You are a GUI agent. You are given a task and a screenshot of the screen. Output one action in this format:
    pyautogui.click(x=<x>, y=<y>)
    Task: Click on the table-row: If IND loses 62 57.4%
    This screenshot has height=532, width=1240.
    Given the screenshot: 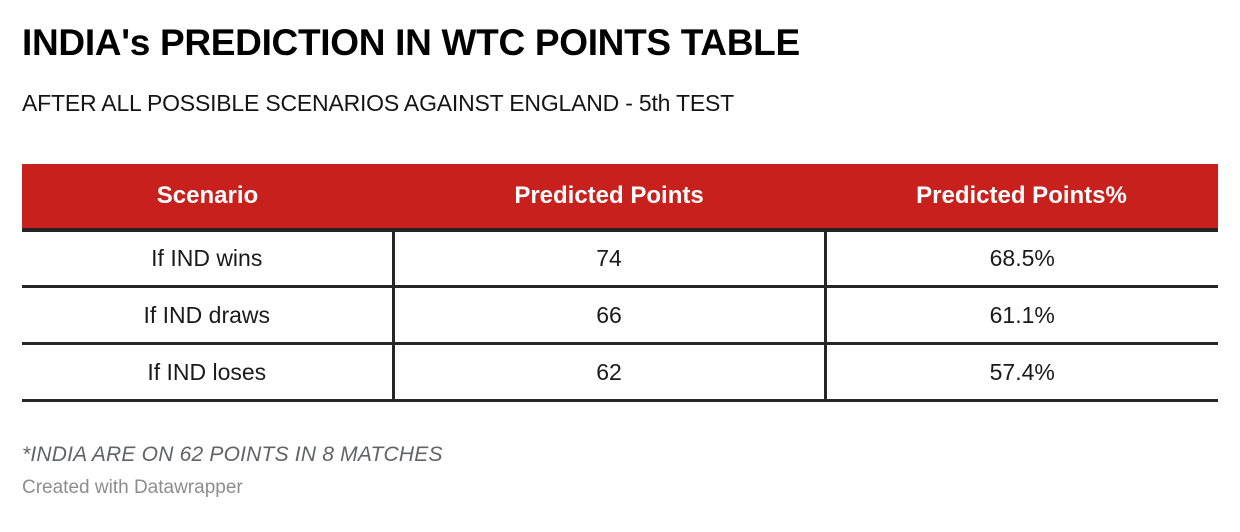 What is the action you would take?
    pyautogui.click(x=620, y=373)
    